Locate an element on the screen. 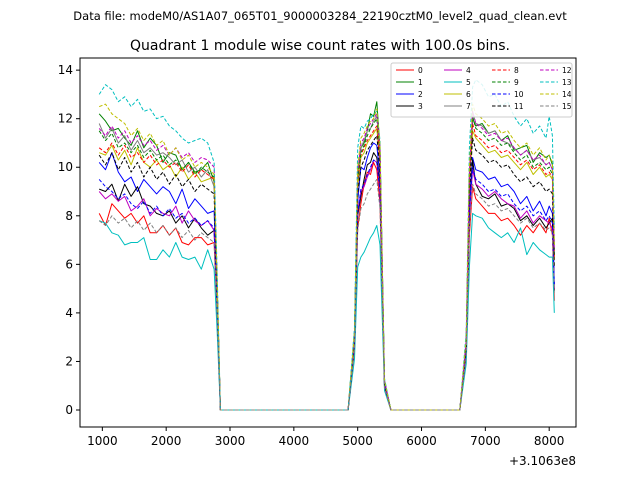 The width and height of the screenshot is (640, 480). legend-label-10: 10 is located at coordinates (519, 94).